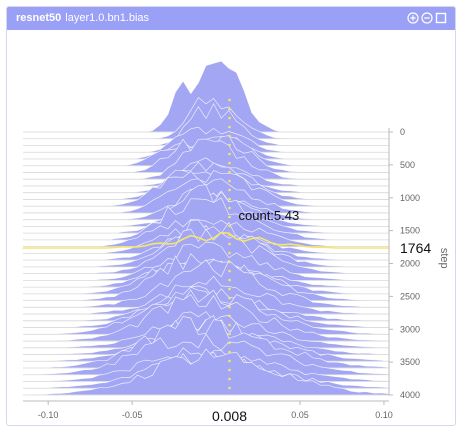  I want to click on card-header: resnet50 layer1.0.bn1.bias, so click(231, 18).